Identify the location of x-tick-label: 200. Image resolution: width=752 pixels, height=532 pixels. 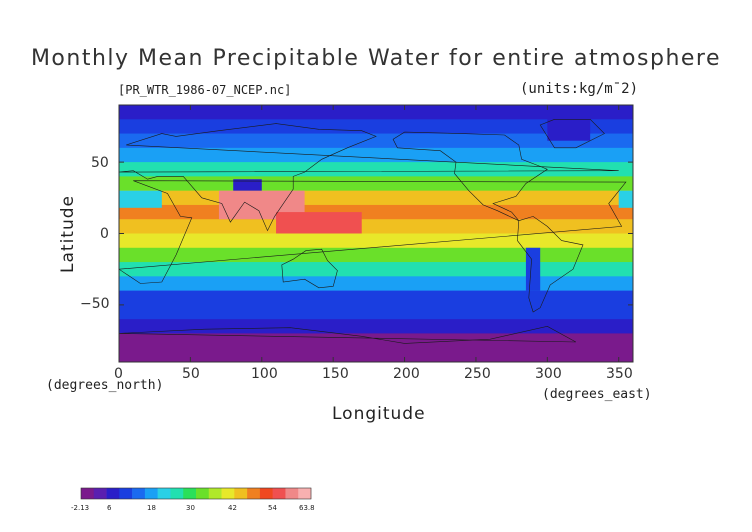
(406, 374).